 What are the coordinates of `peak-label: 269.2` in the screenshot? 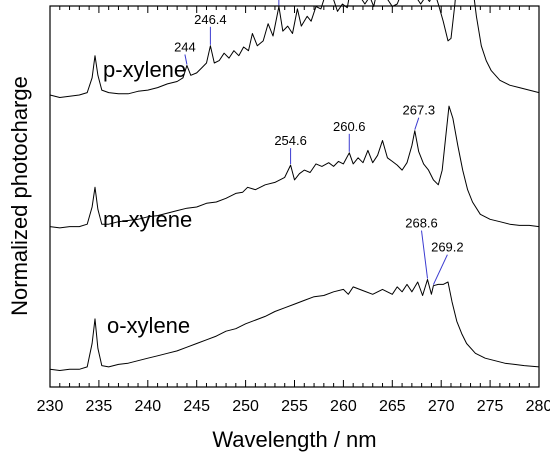 It's located at (447, 247).